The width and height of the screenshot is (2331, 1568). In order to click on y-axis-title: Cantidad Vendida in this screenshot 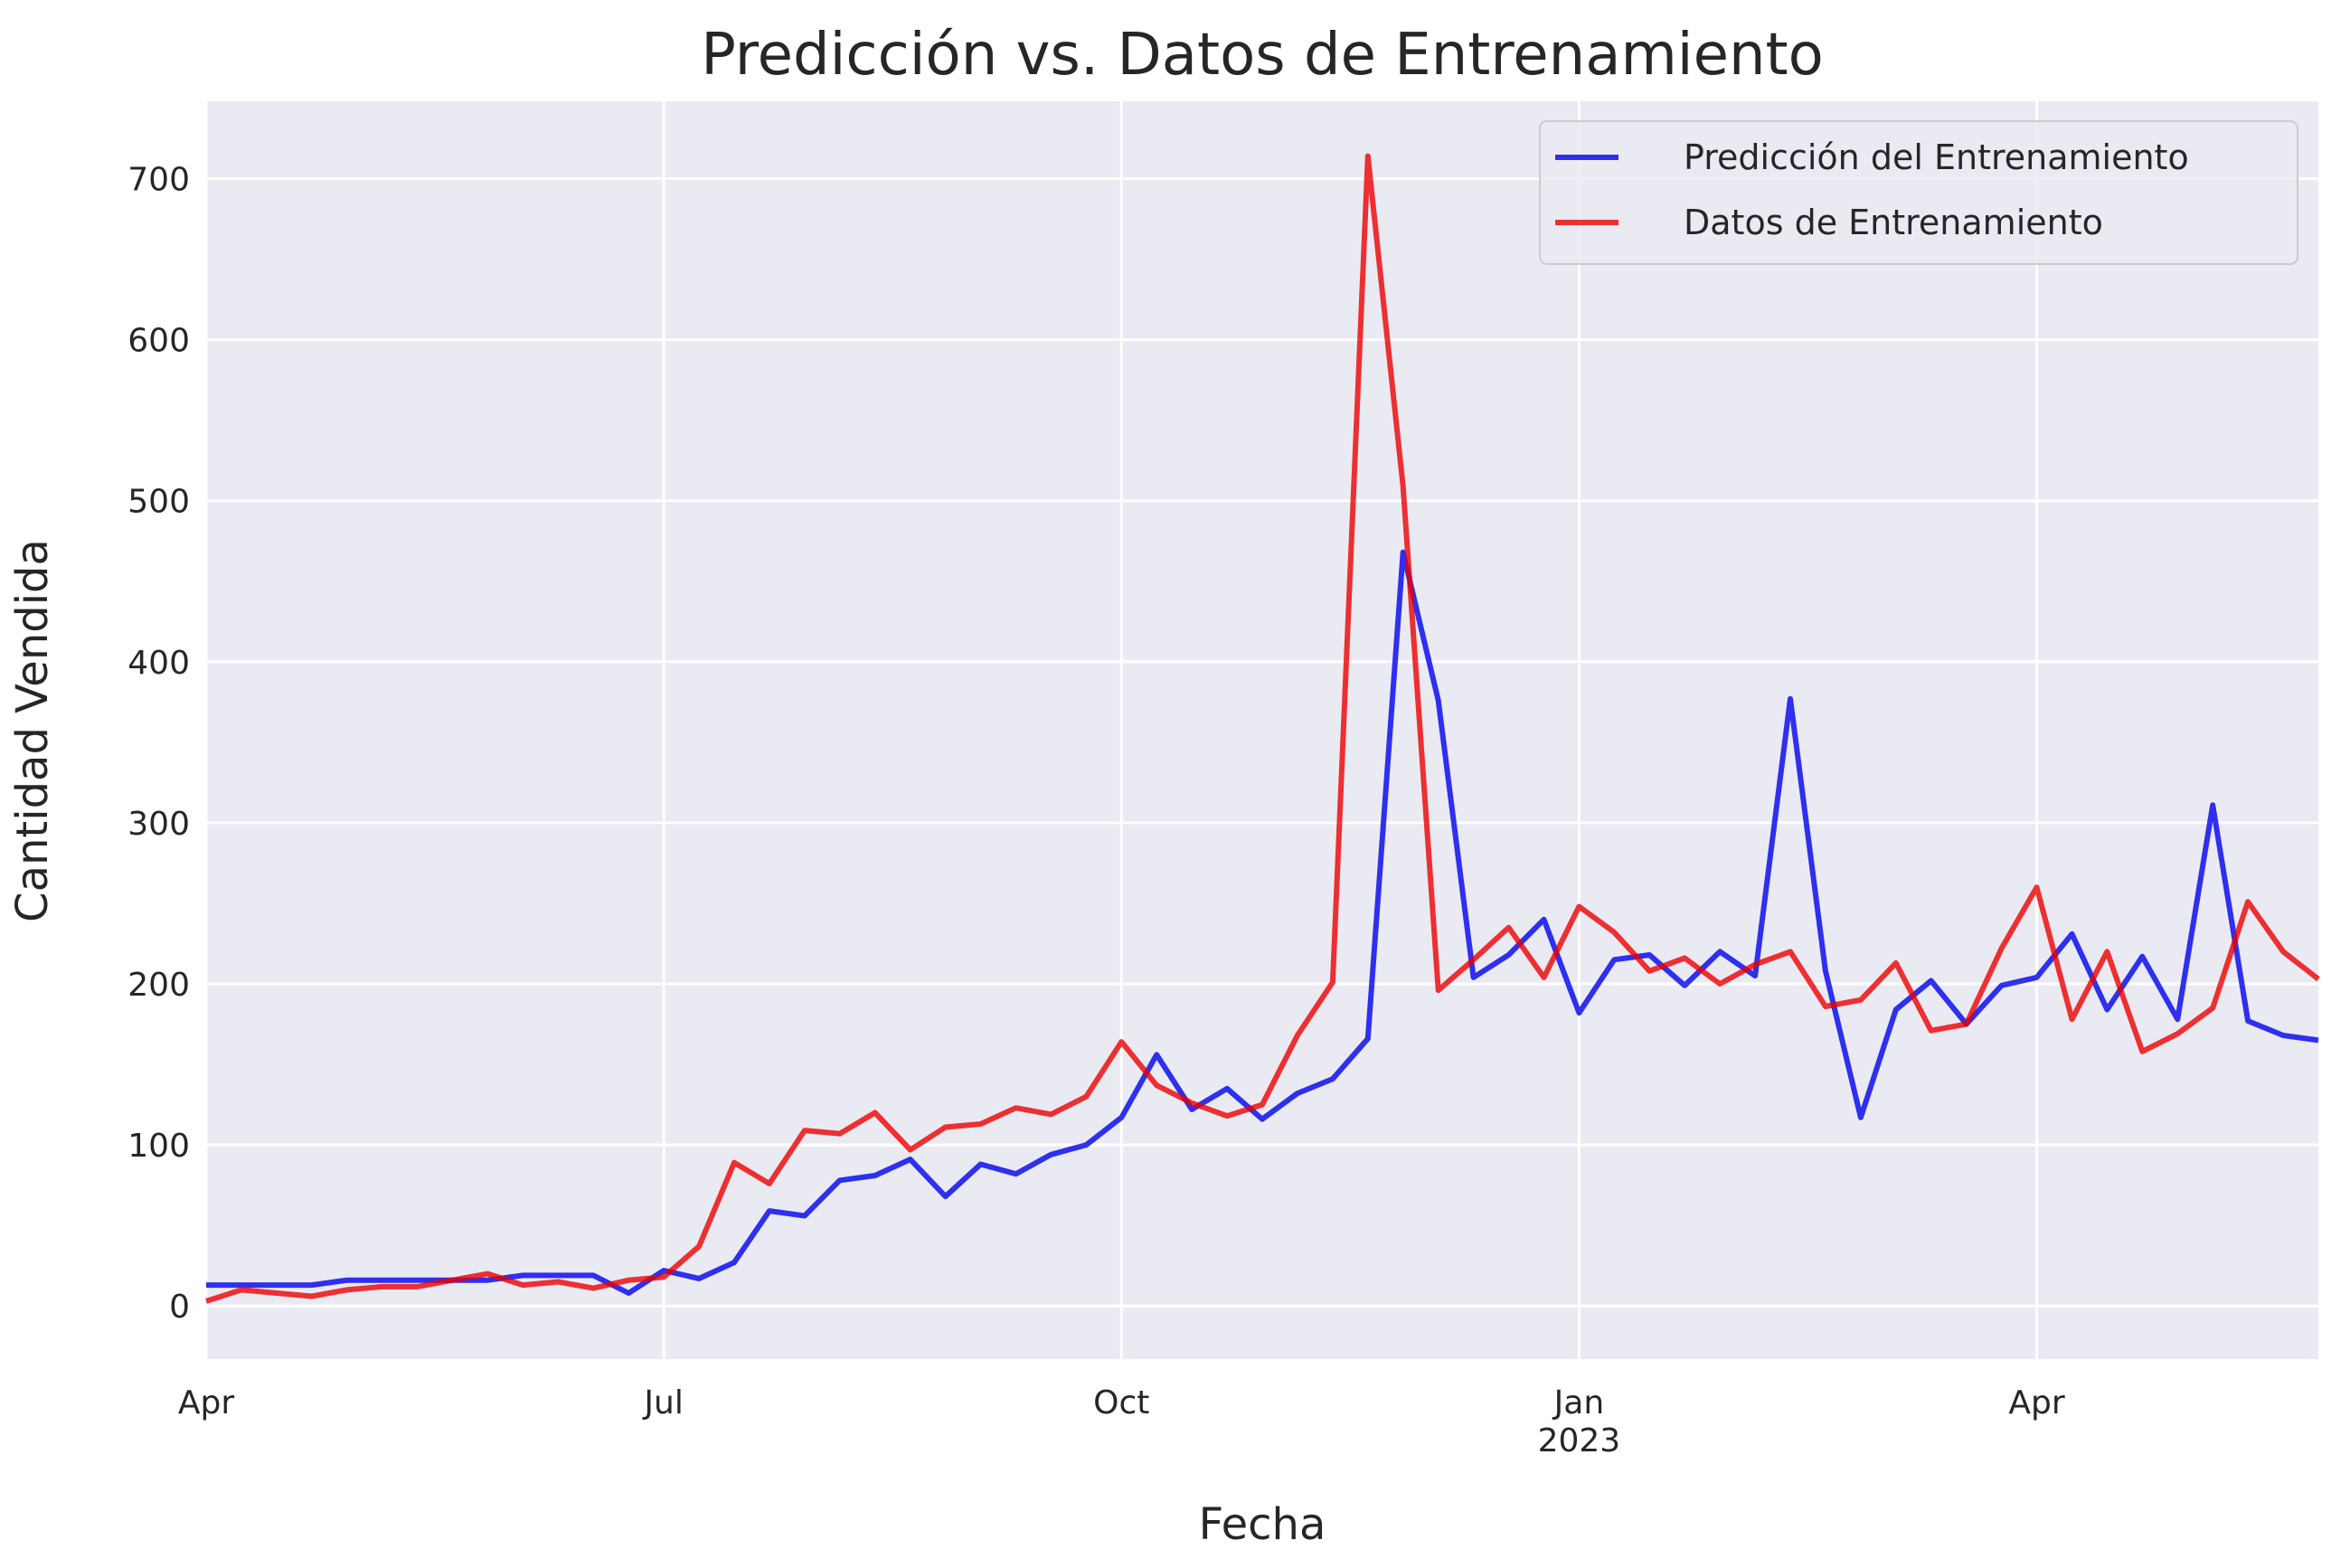, I will do `click(32, 730)`.